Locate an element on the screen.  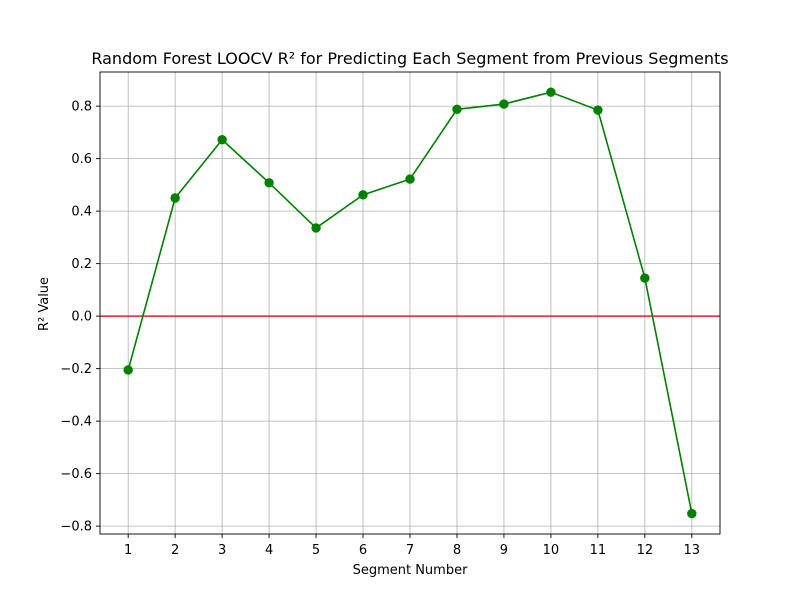
y-tick-label: −0.8 is located at coordinates (76, 527).